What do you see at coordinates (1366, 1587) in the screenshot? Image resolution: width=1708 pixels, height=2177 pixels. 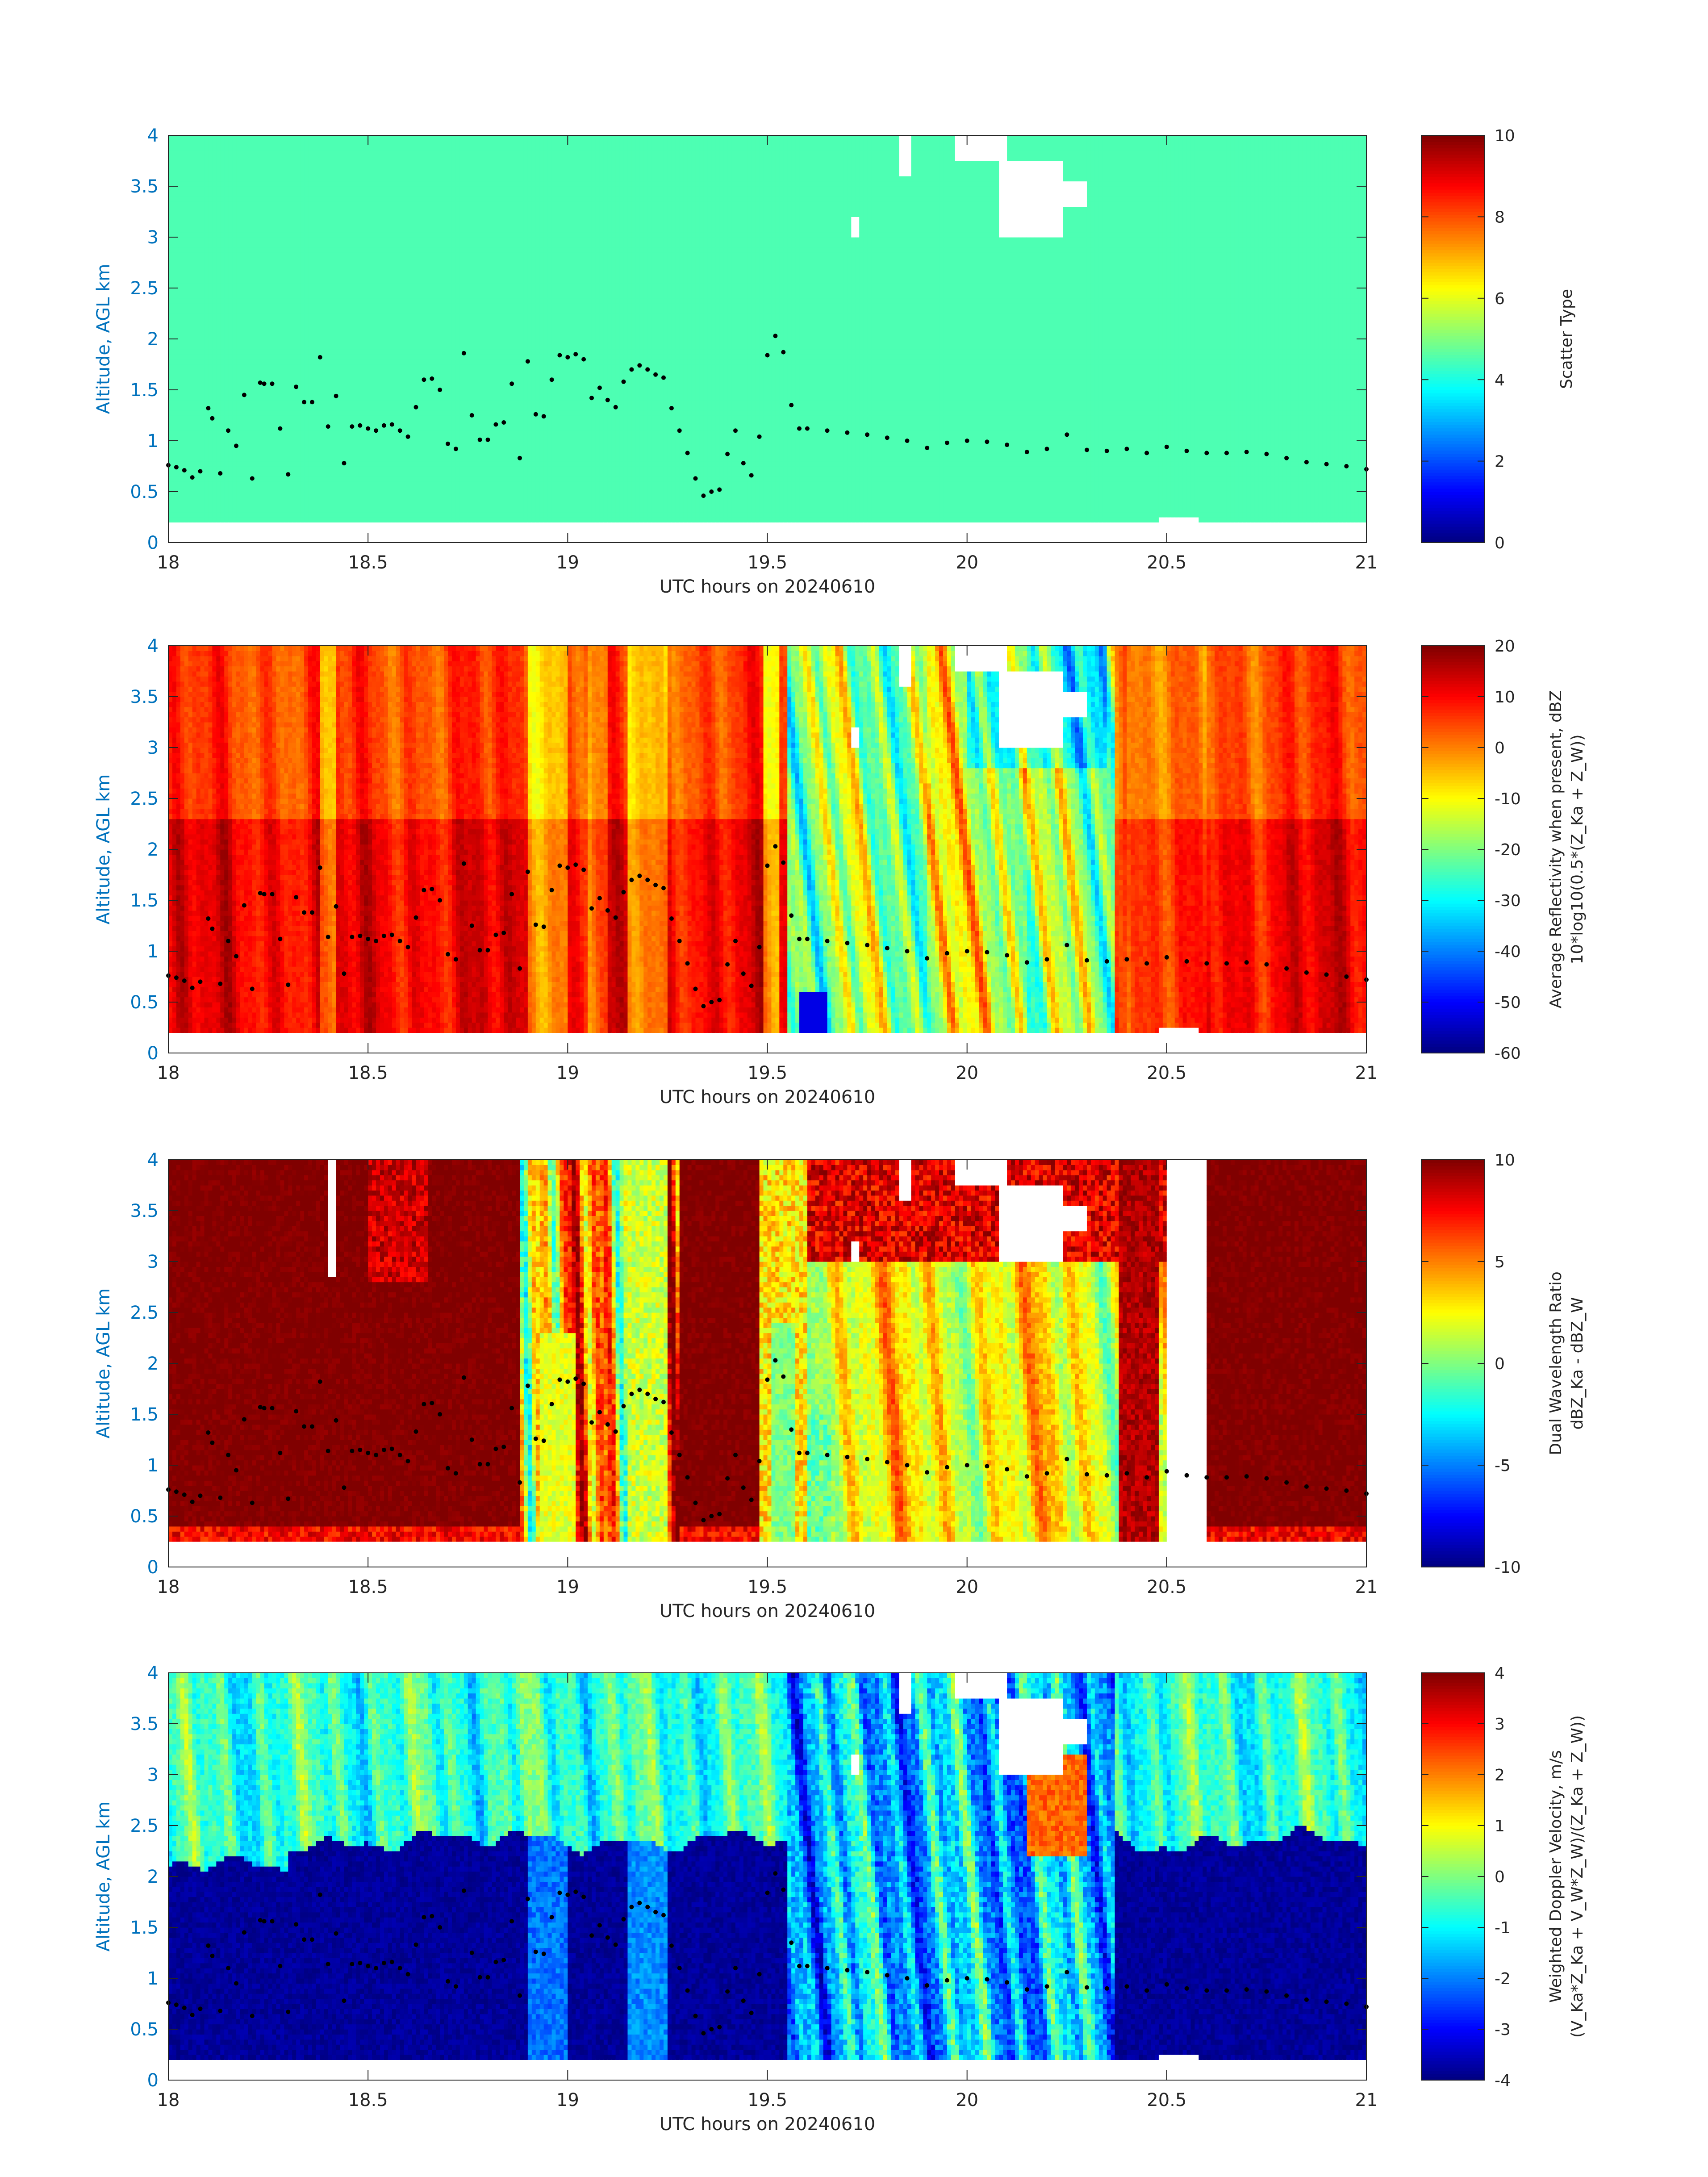 I see `x-tick-label: 21` at bounding box center [1366, 1587].